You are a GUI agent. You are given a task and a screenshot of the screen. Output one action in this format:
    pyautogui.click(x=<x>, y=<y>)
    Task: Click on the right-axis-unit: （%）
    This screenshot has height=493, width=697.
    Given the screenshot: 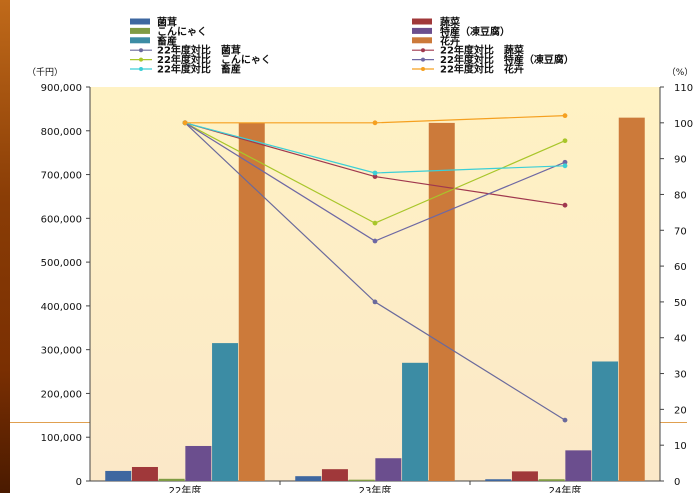 What is the action you would take?
    pyautogui.click(x=680, y=72)
    